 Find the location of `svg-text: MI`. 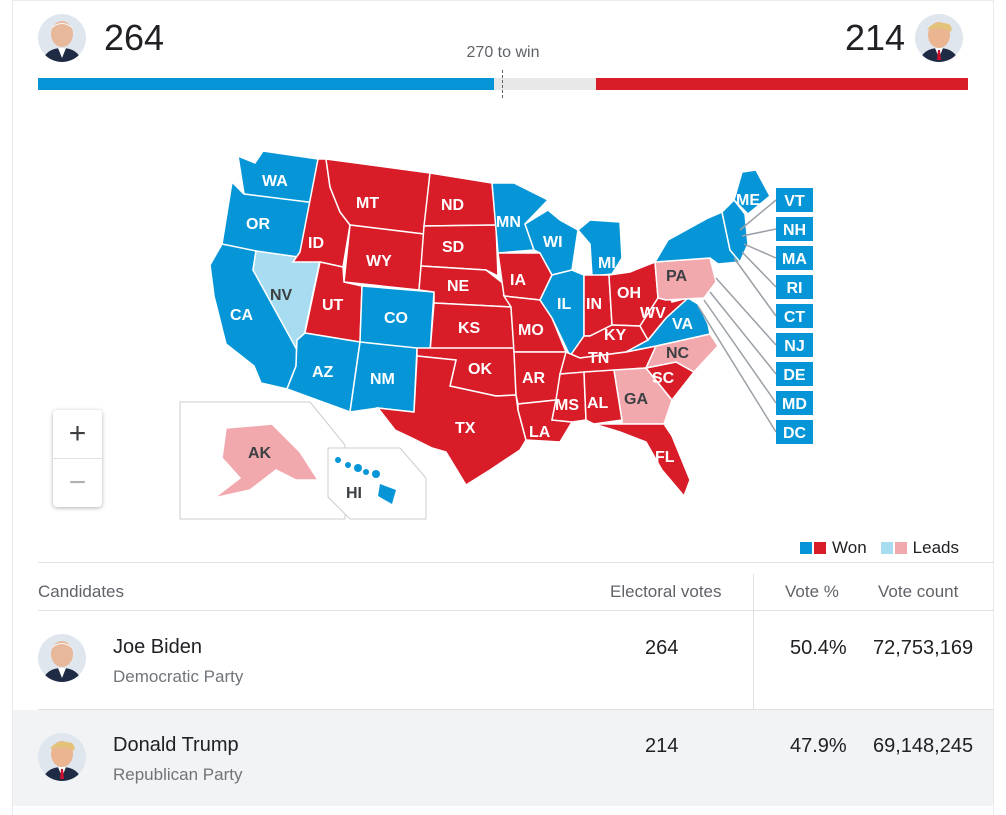

svg-text: MI is located at coordinates (607, 263).